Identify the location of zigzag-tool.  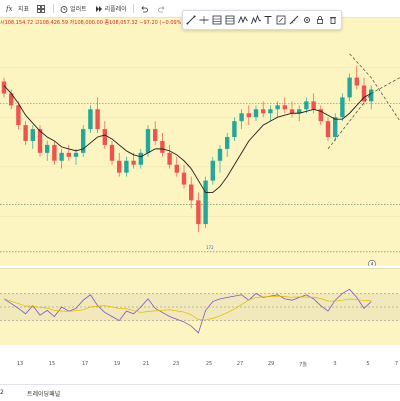
(242, 20).